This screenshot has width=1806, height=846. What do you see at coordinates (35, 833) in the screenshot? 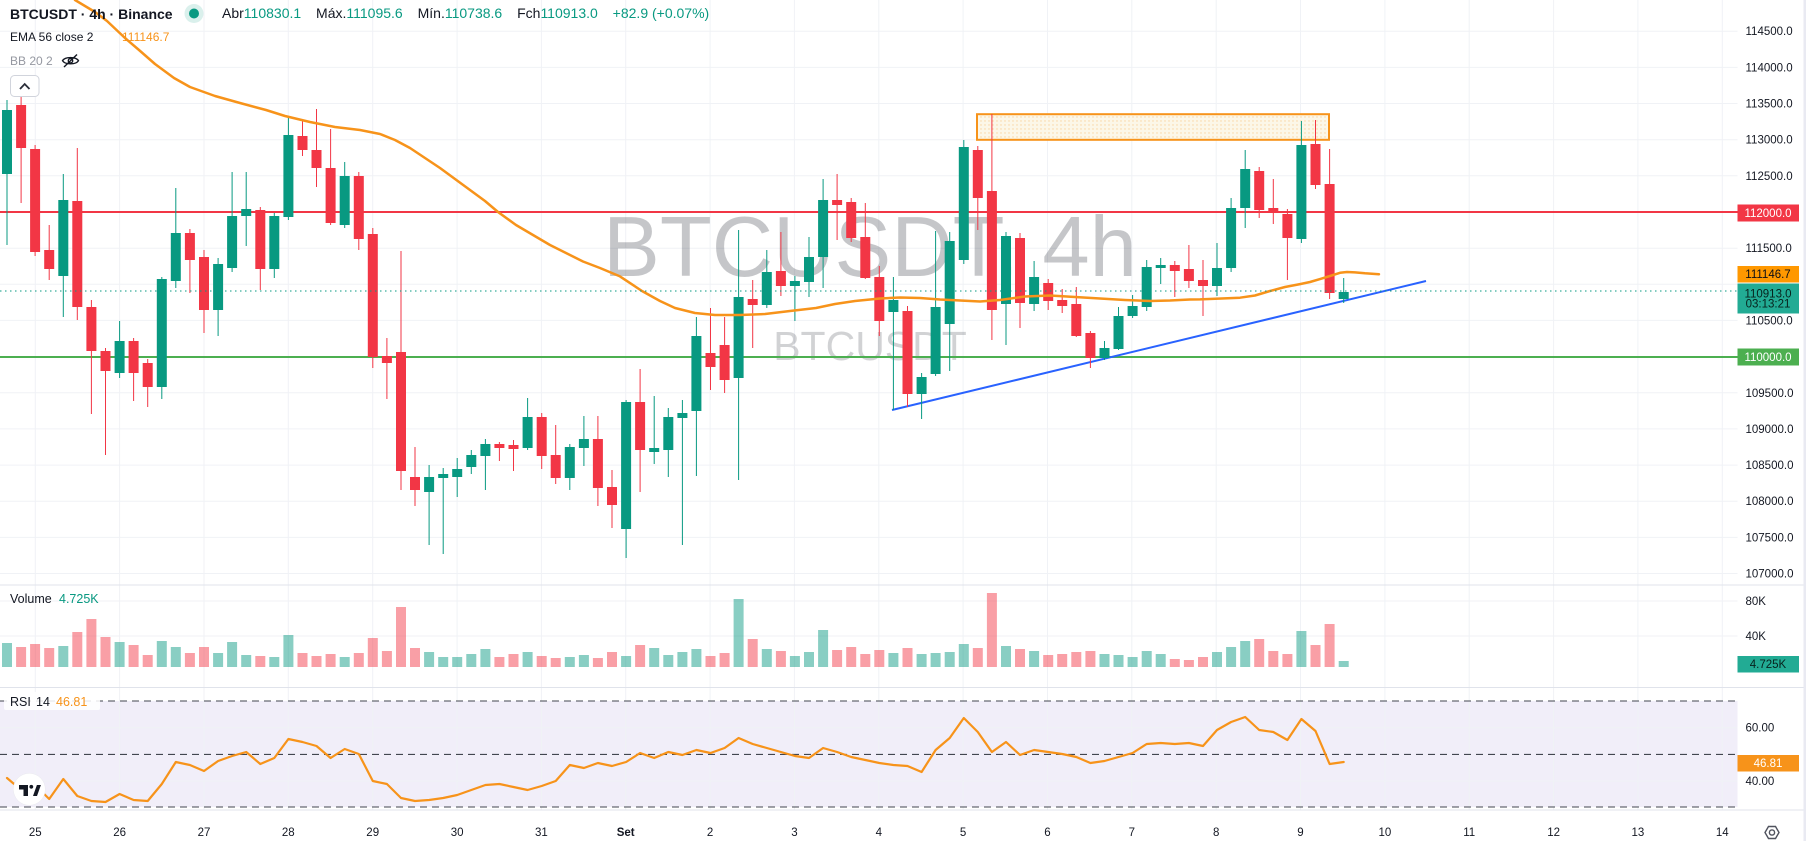
I see `svg-text: 25` at bounding box center [35, 833].